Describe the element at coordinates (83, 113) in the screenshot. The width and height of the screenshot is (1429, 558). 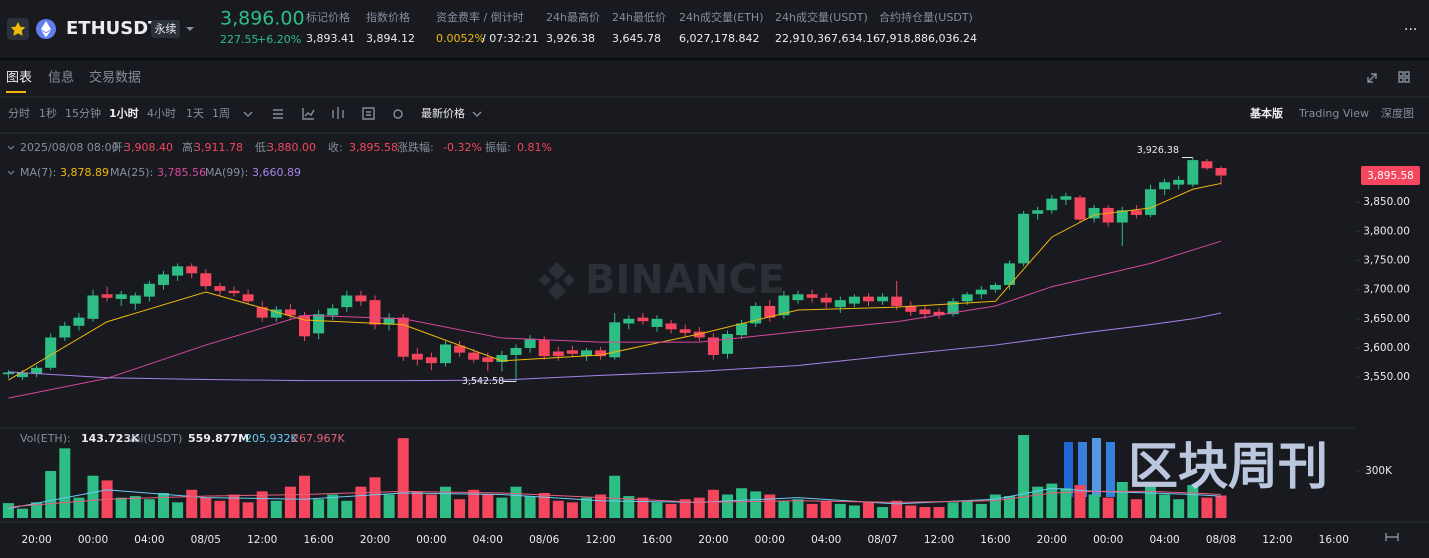
I see `interval-option: 15分钟` at that location.